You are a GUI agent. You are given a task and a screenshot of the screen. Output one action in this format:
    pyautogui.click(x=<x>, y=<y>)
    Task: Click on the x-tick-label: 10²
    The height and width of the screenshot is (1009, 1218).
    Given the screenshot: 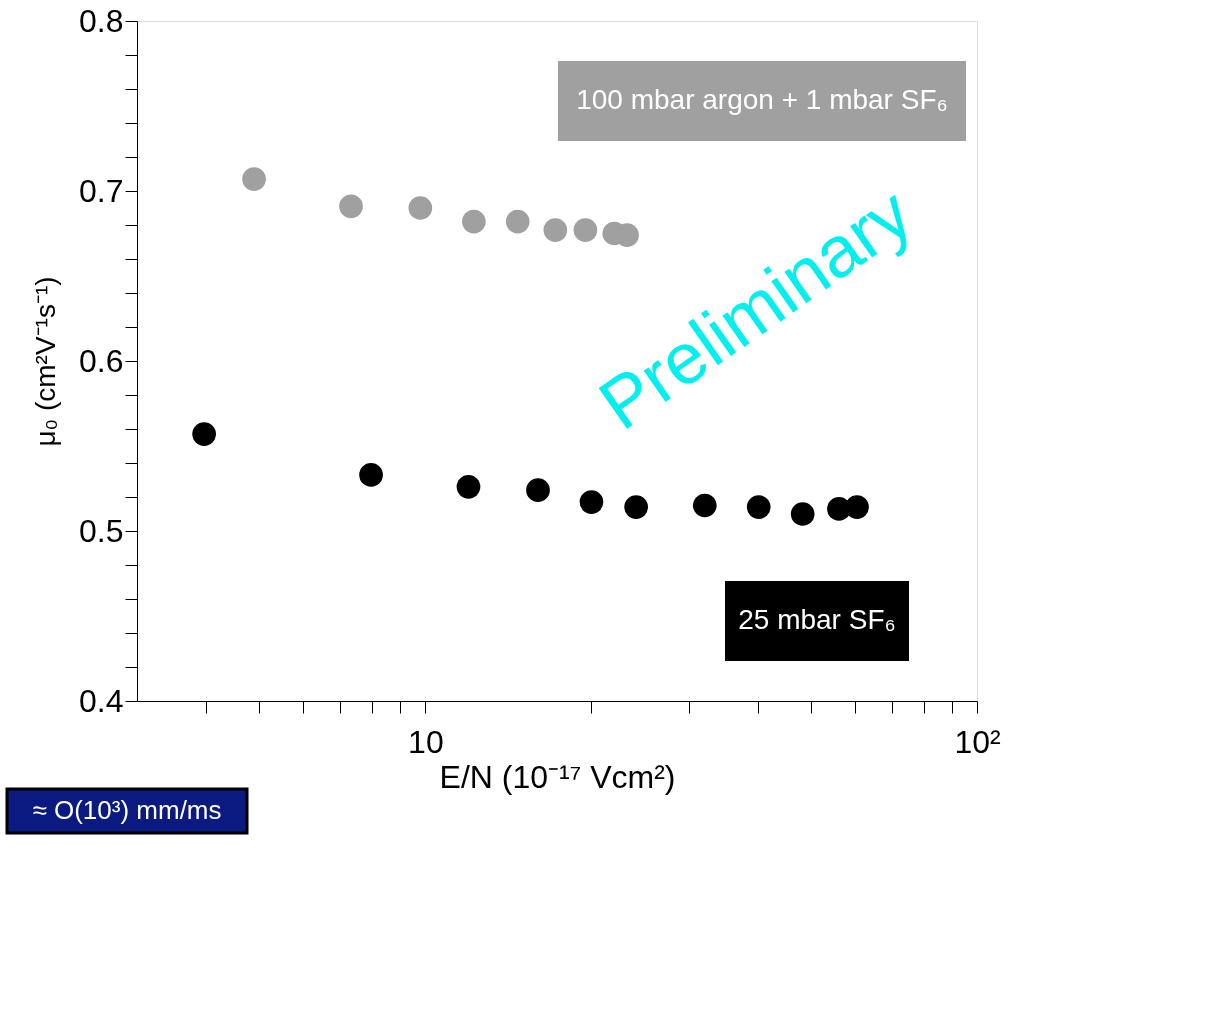 What is the action you would take?
    pyautogui.click(x=977, y=741)
    